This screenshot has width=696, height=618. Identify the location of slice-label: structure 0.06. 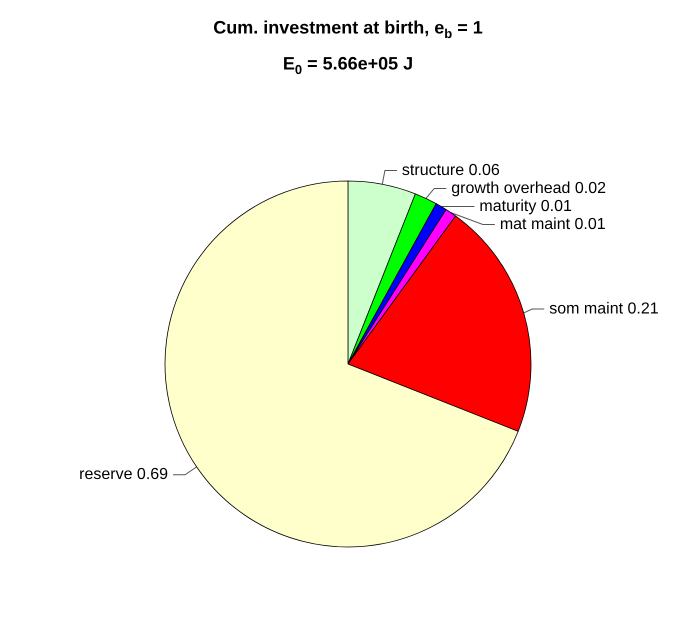
(451, 170).